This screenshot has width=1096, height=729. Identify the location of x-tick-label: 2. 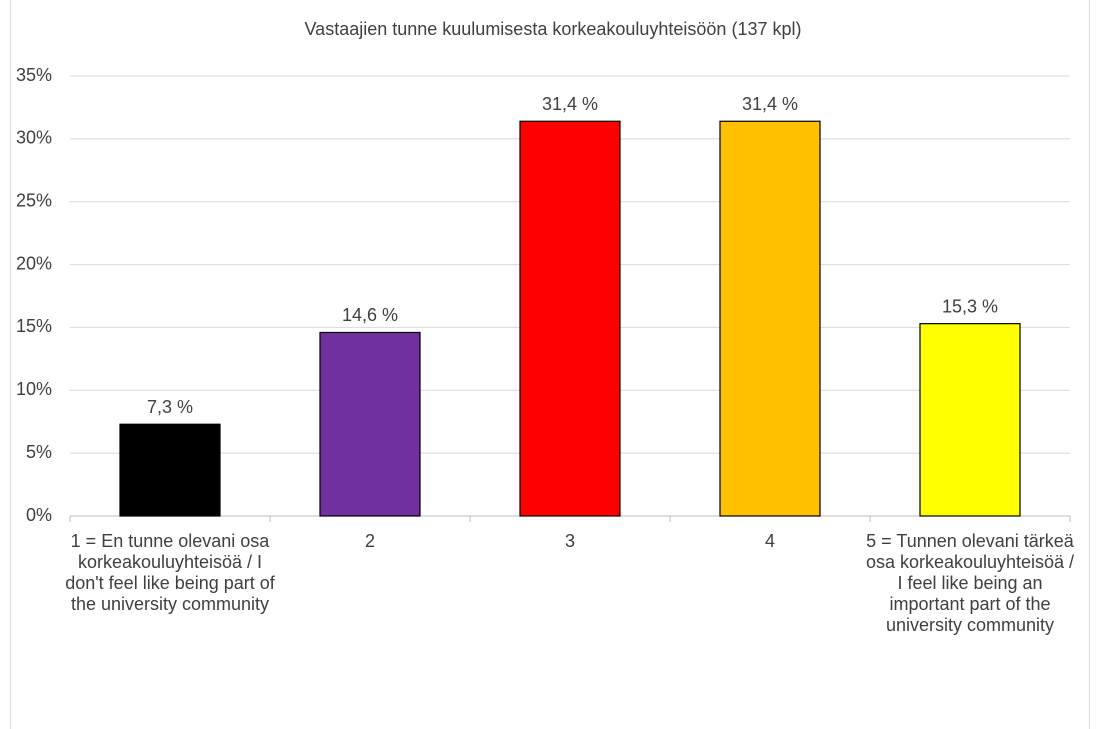
(369, 541).